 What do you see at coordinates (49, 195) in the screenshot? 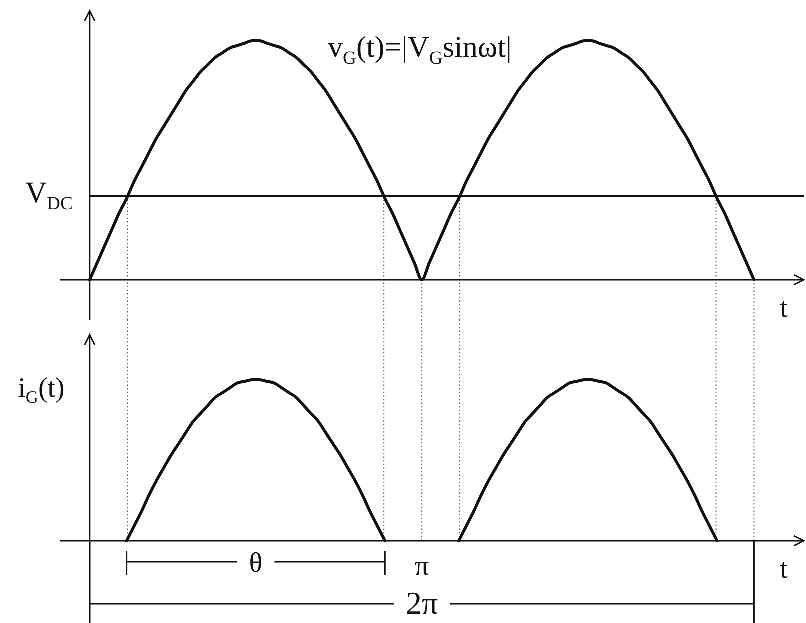
I see `ref-line-label: V$_{DC}$` at bounding box center [49, 195].